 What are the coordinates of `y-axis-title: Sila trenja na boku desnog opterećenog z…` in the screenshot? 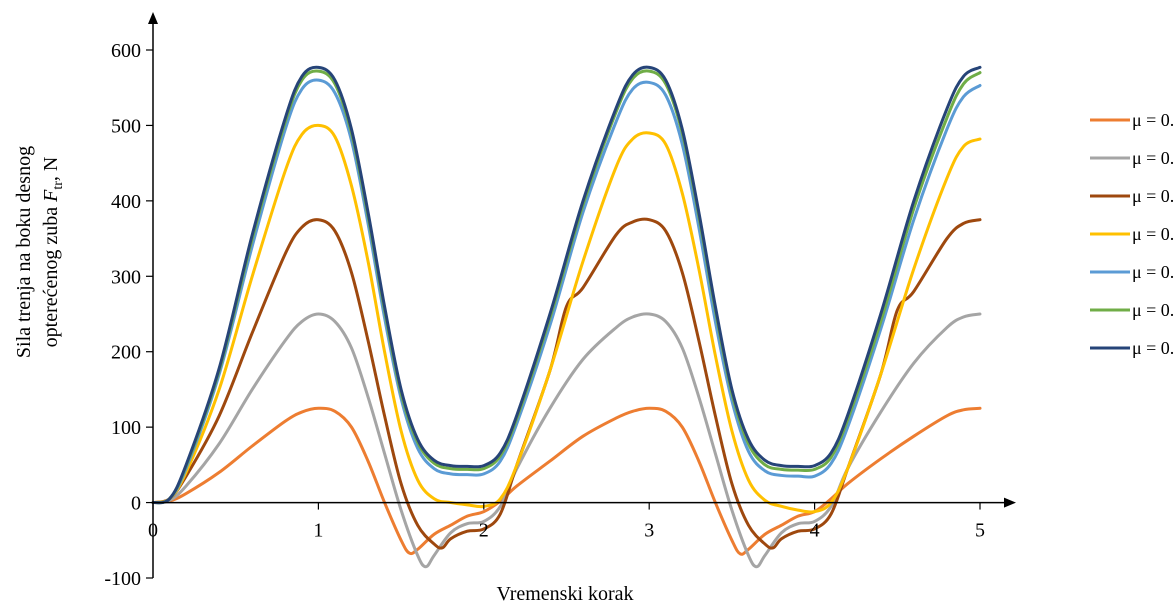 It's located at (39, 252).